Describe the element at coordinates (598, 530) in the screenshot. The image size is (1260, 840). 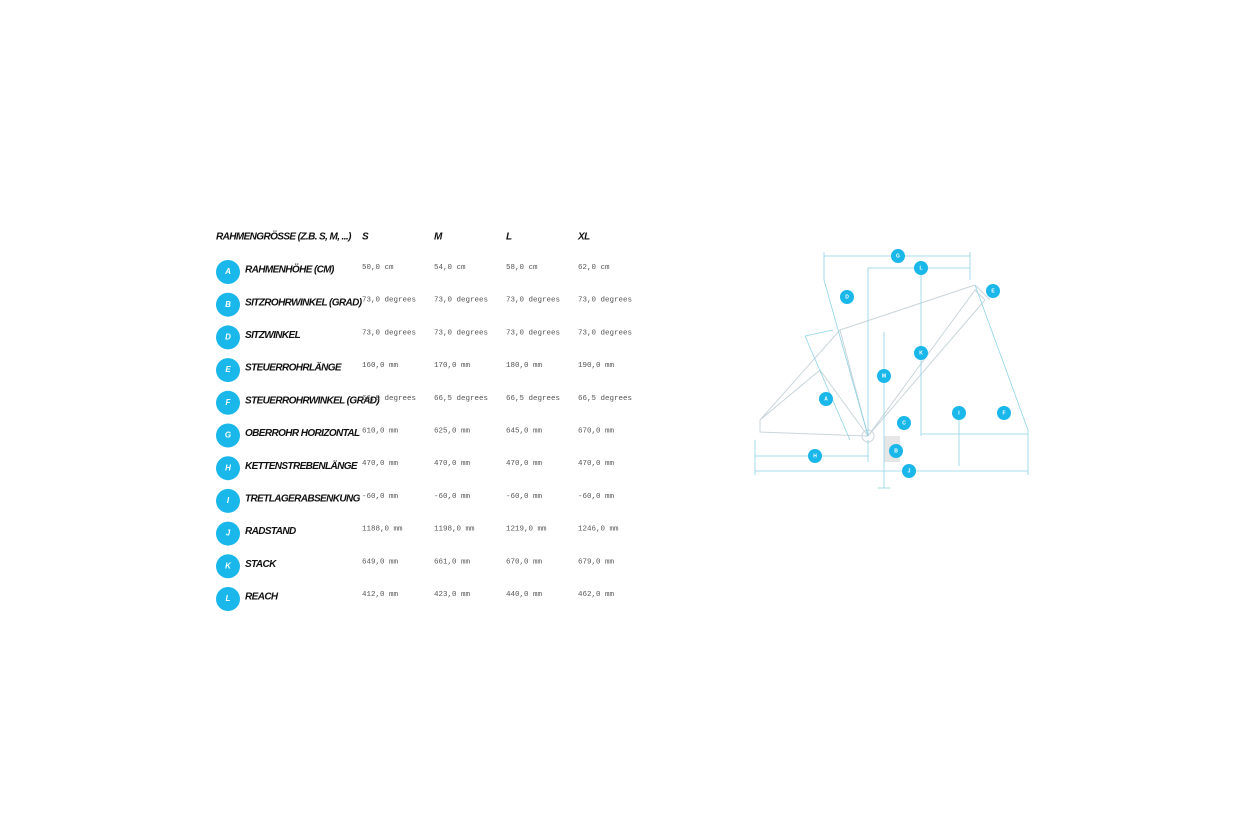
I see `cell-value: 1246,0 mm` at that location.